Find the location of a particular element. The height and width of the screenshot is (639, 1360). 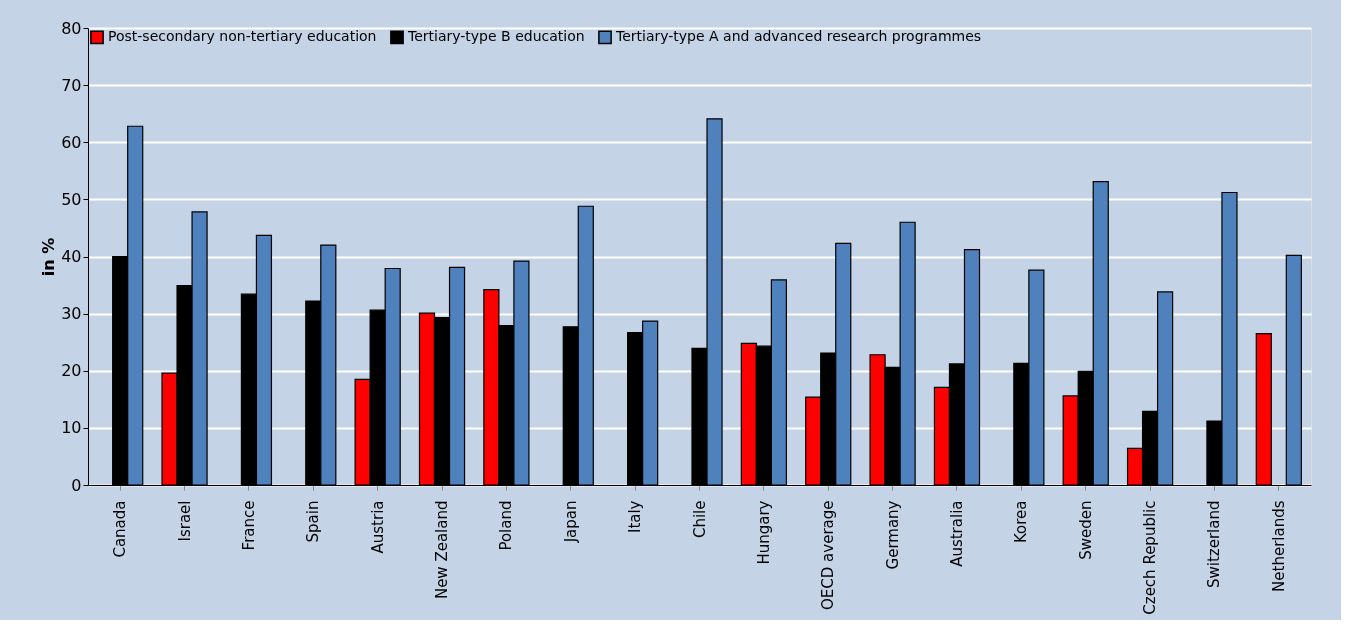

x-tick-label: Czech Republic is located at coordinates (1150, 557).